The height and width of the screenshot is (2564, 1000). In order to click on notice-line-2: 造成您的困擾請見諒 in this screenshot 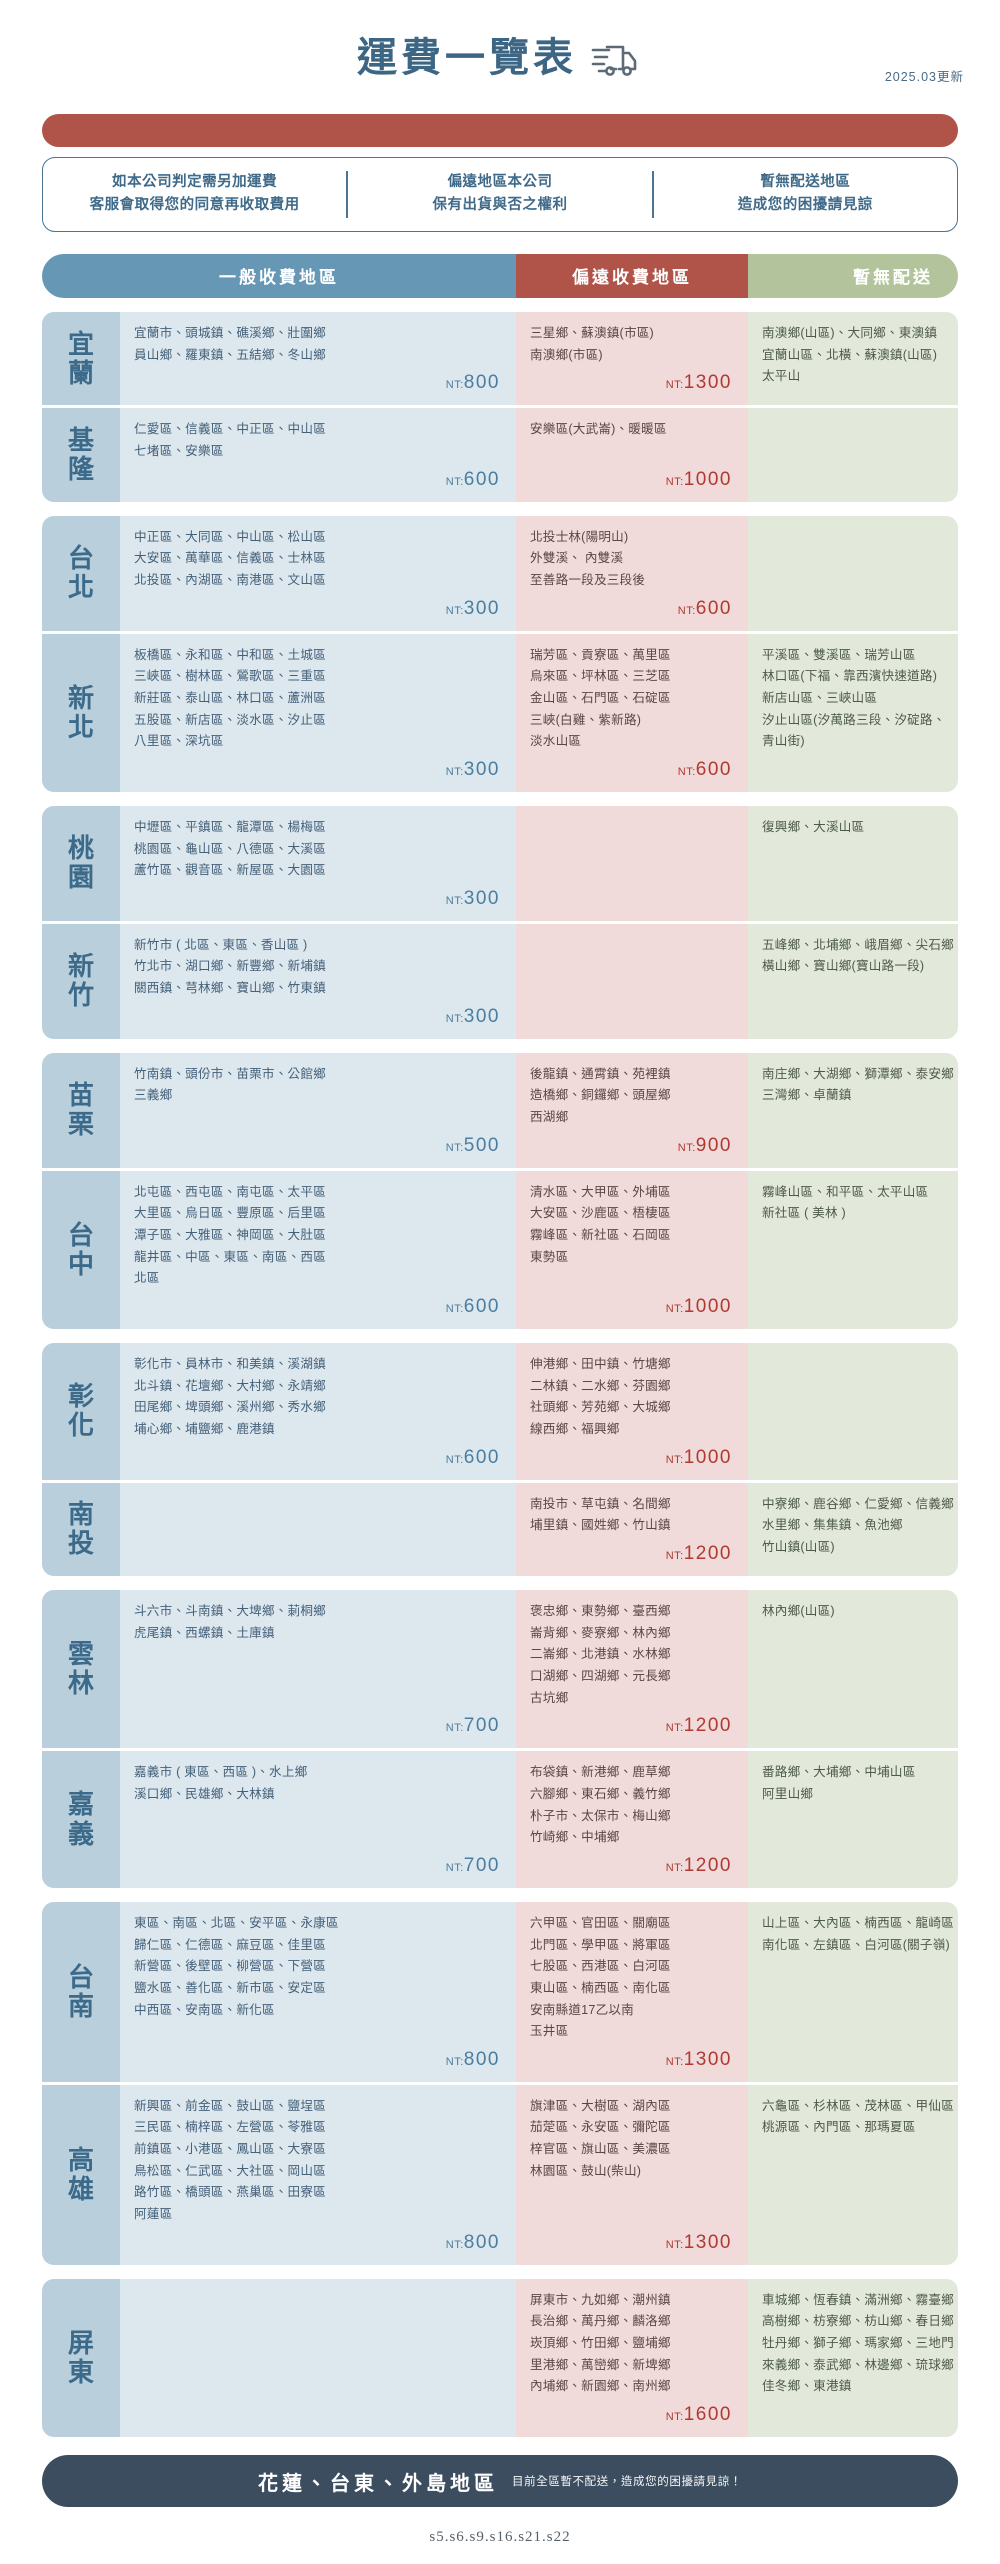, I will do `click(805, 205)`.